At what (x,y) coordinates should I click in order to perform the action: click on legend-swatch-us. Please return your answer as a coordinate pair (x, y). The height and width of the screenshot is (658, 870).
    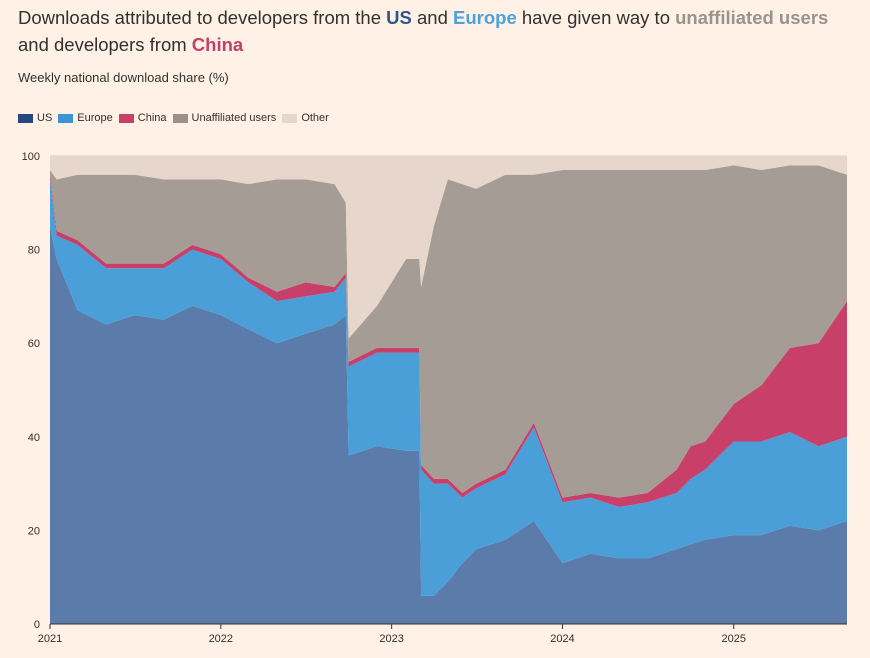
    Looking at the image, I should click on (25, 118).